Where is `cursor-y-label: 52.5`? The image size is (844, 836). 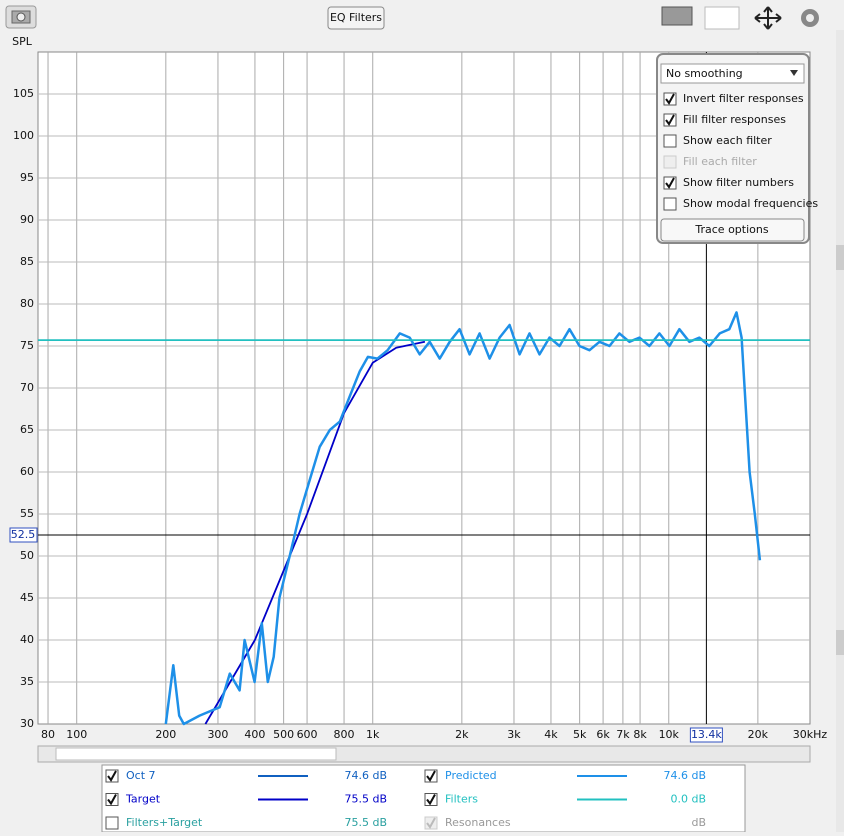 cursor-y-label: 52.5 is located at coordinates (23, 534).